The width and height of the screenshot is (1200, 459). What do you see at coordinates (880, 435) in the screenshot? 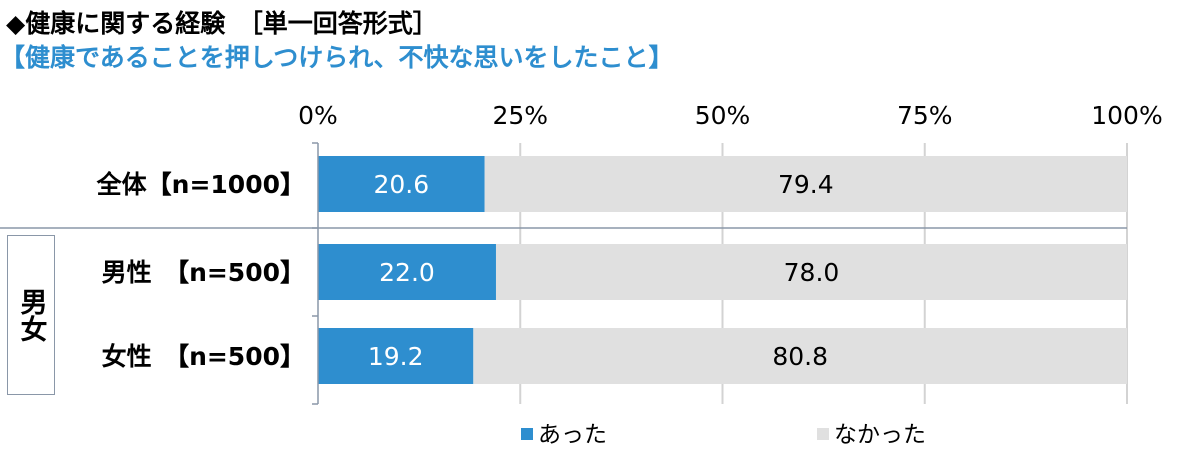
I see `legend-label: なかった` at bounding box center [880, 435].